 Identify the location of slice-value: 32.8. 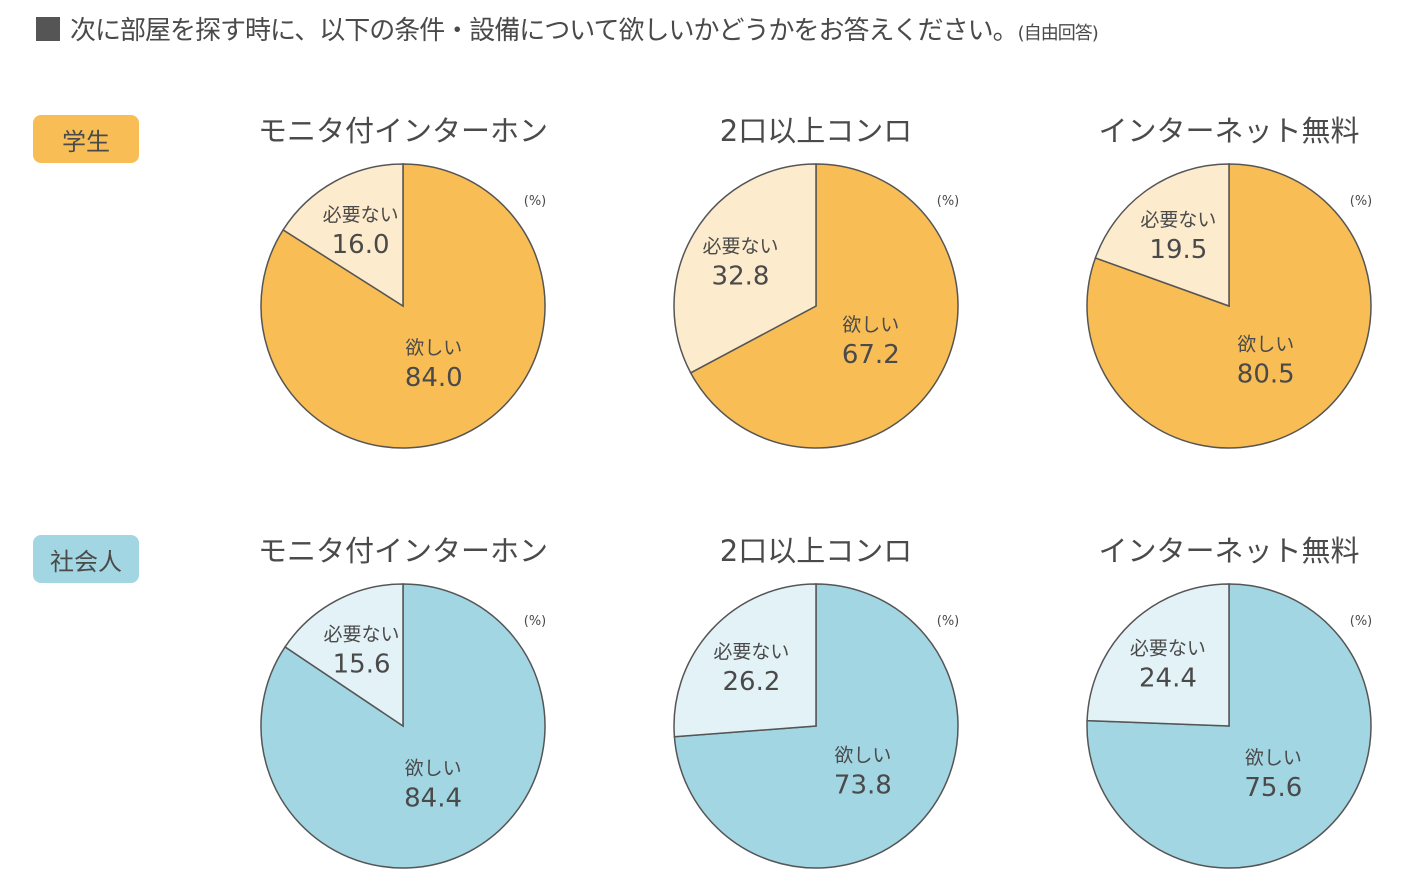
(741, 277).